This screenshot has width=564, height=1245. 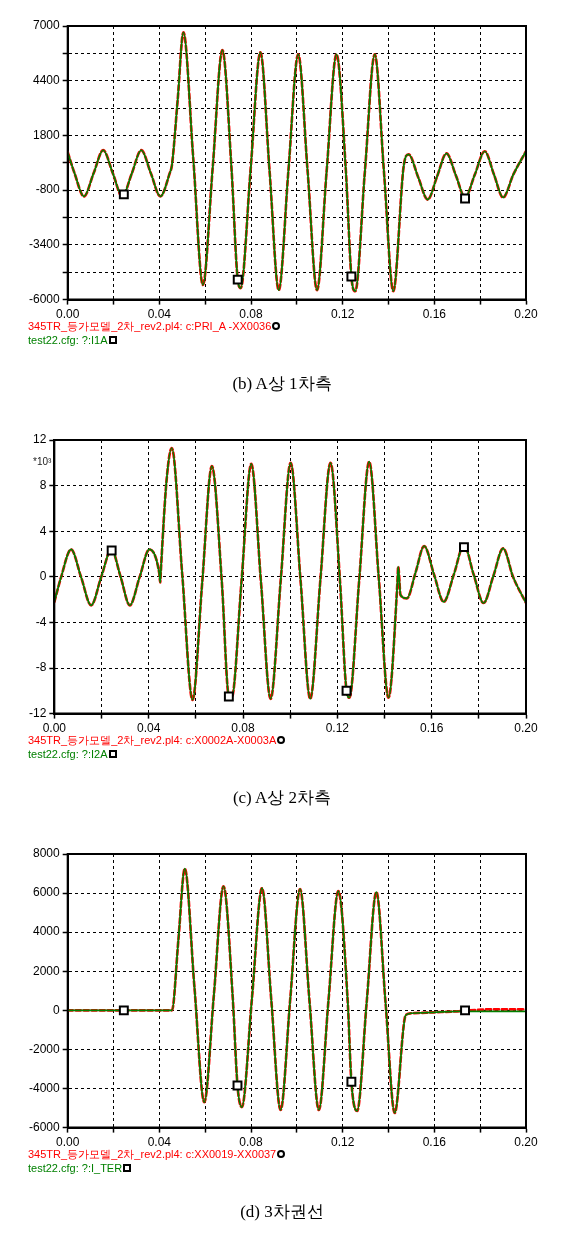 What do you see at coordinates (68, 340) in the screenshot?
I see `text: test22.cfg: ?:I1A` at bounding box center [68, 340].